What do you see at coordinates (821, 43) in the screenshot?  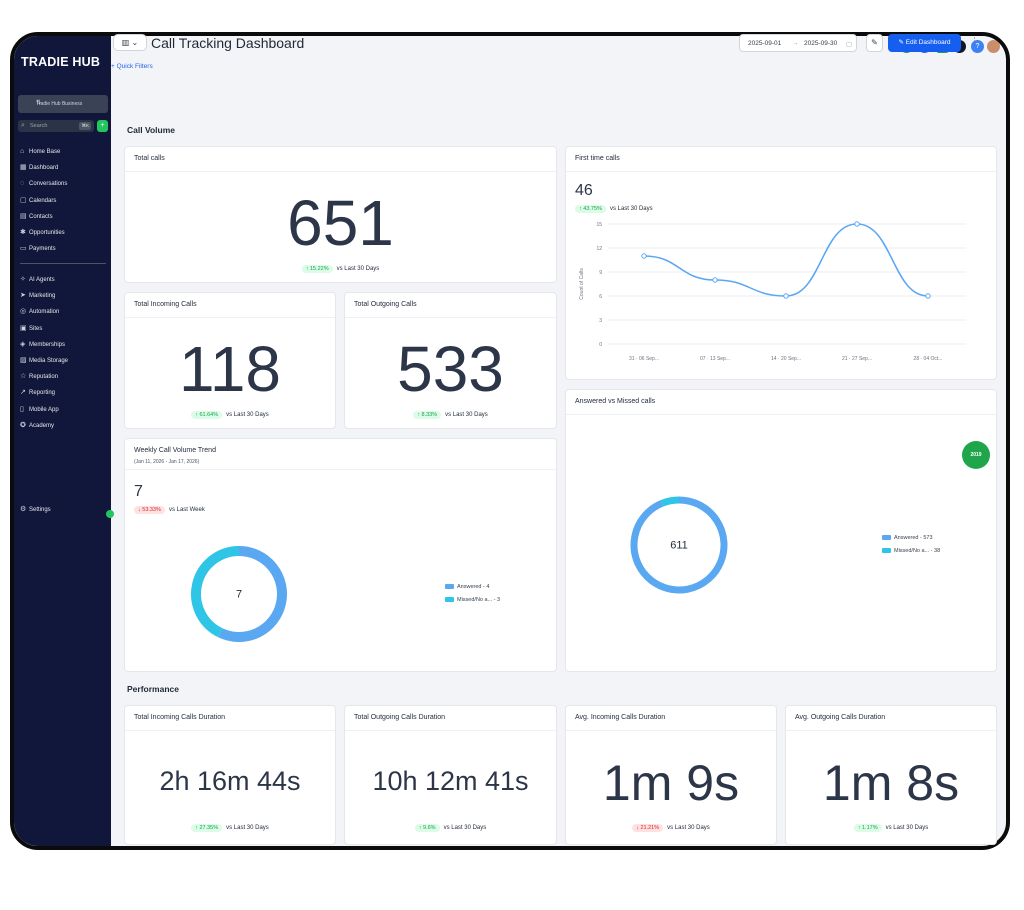 I see `date-to: 2025-09-30` at bounding box center [821, 43].